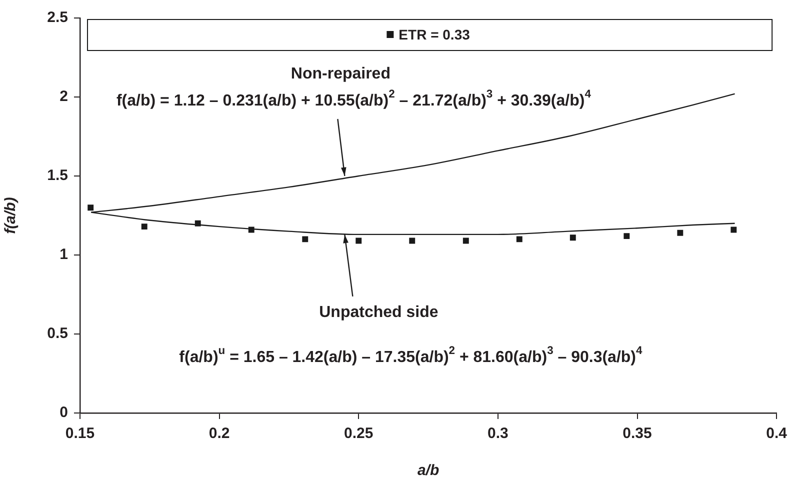 The image size is (793, 482). What do you see at coordinates (434, 34) in the screenshot?
I see `legend-label: ETR = 0.33` at bounding box center [434, 34].